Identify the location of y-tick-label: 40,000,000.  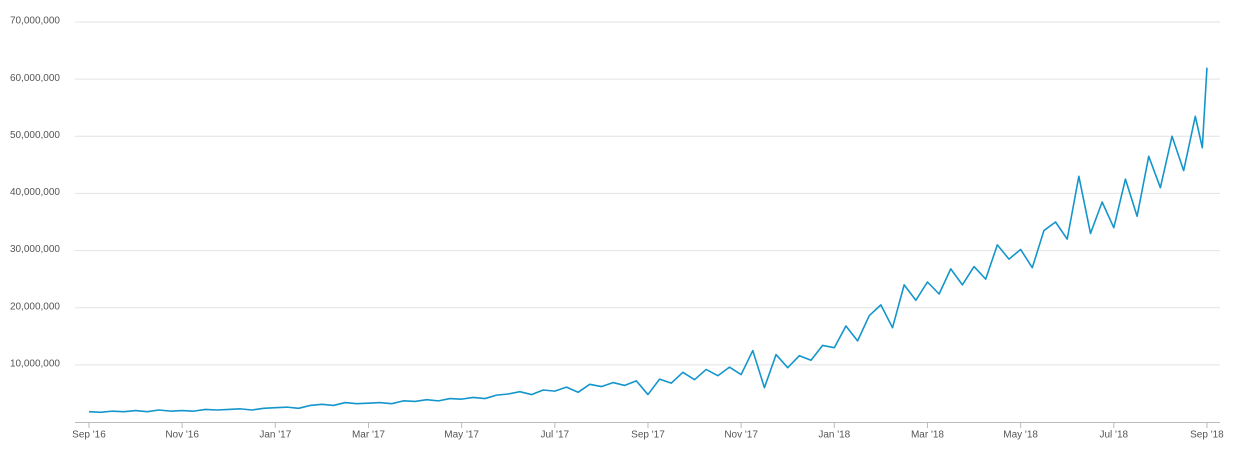
(35, 192).